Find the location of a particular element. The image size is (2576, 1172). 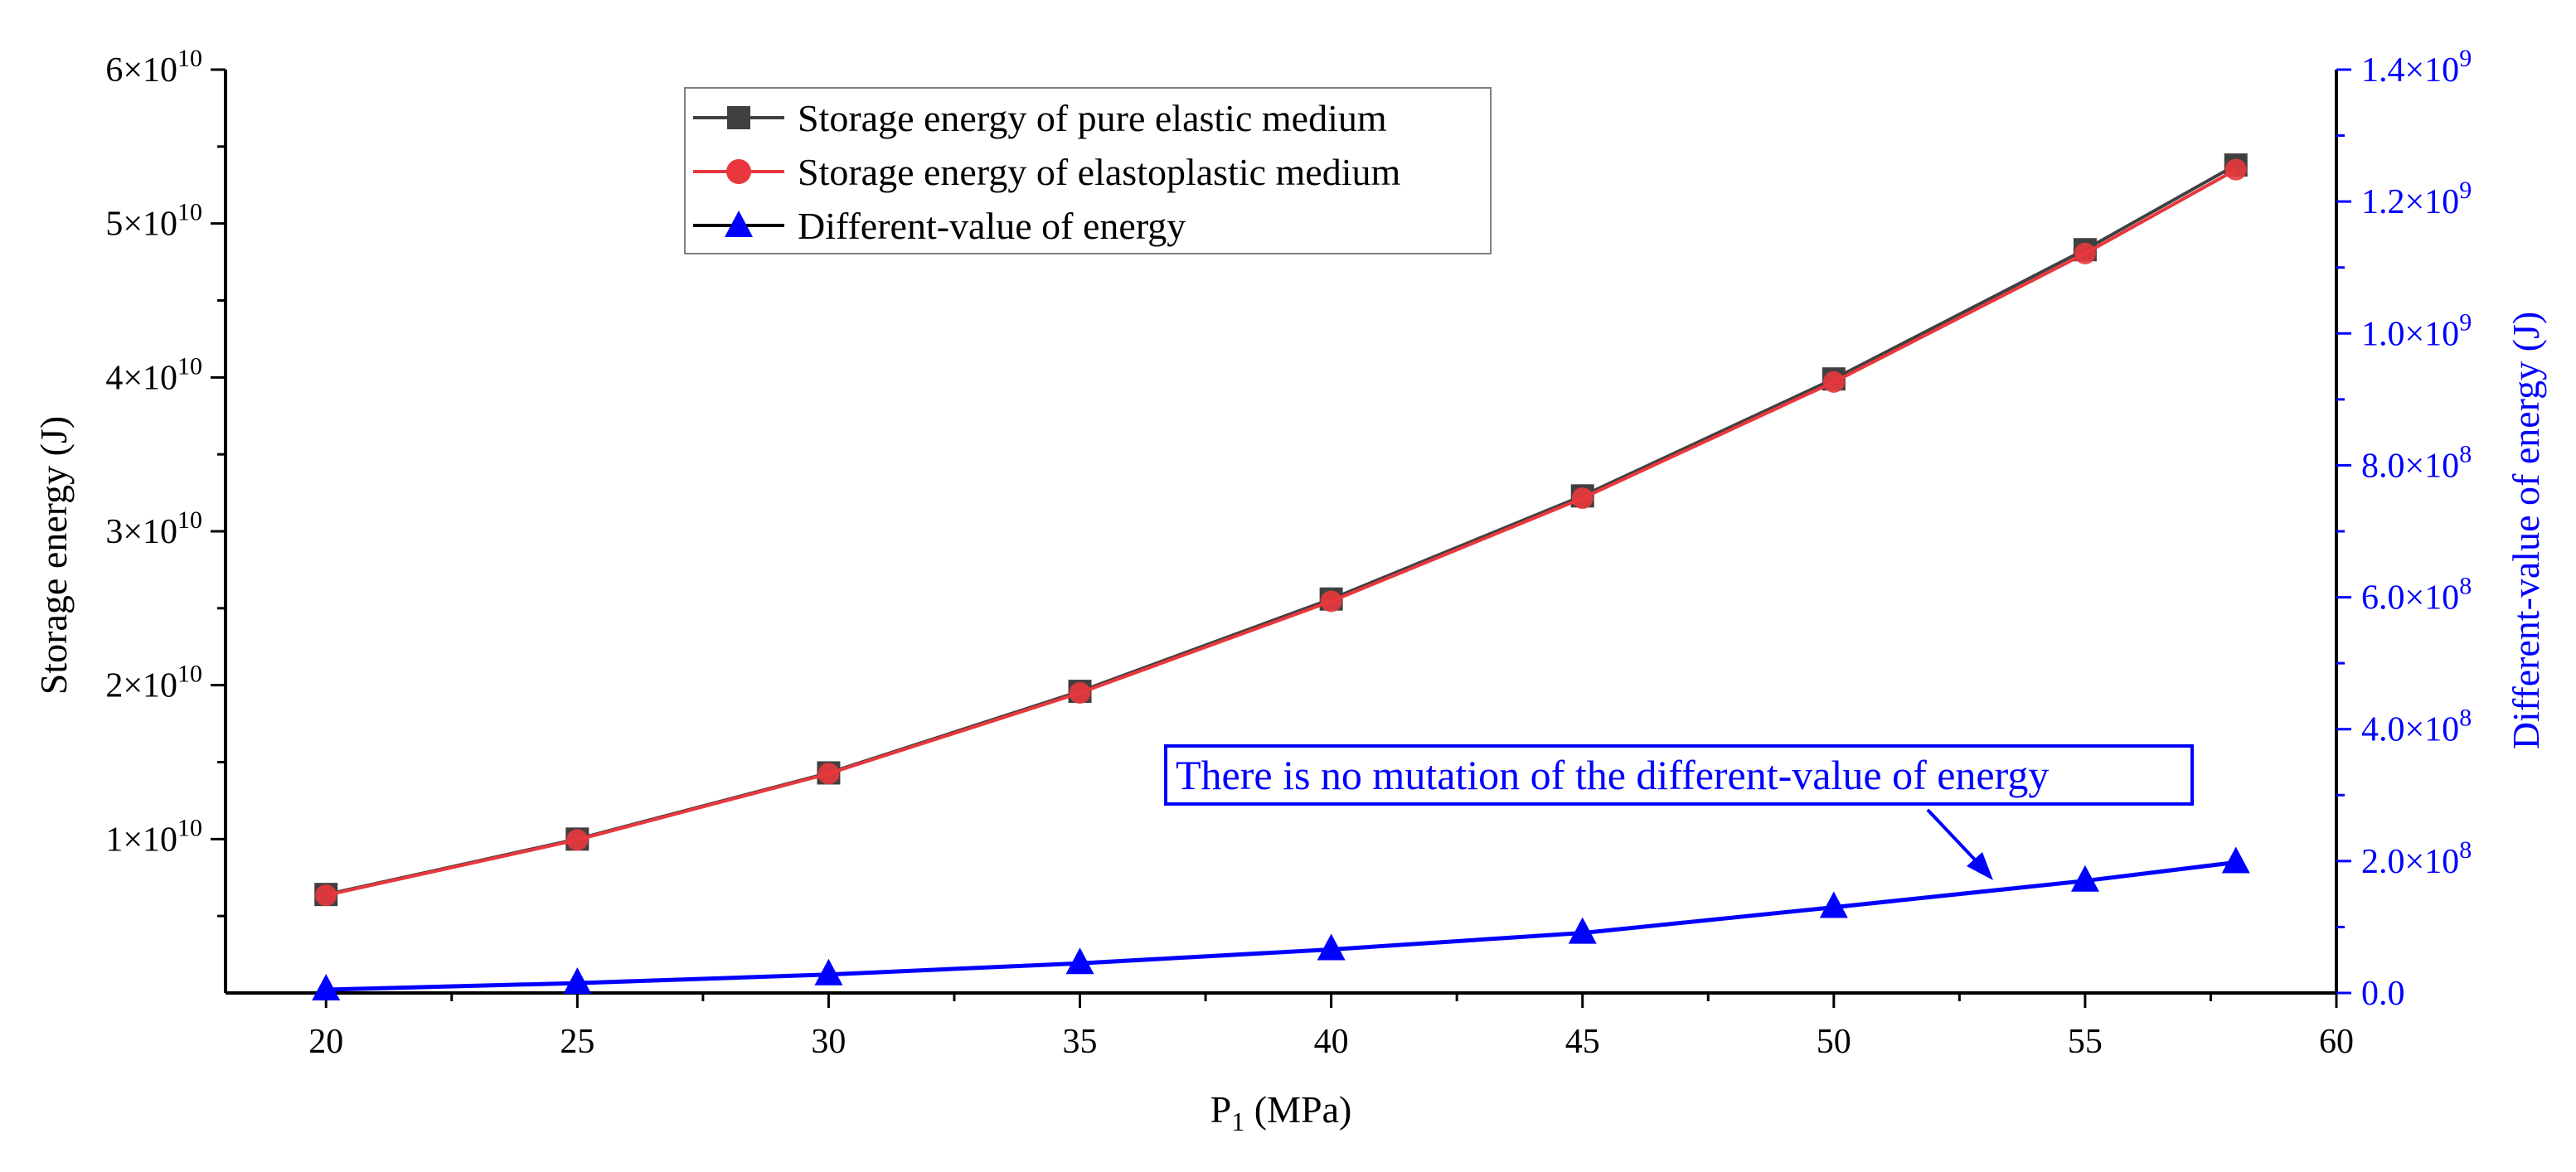

x-tick-label: 30 is located at coordinates (828, 1042).